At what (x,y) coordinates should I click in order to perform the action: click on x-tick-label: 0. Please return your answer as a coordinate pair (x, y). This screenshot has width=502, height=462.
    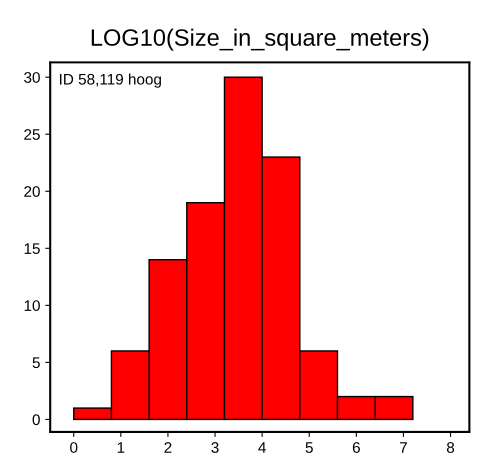
    Looking at the image, I should click on (74, 447).